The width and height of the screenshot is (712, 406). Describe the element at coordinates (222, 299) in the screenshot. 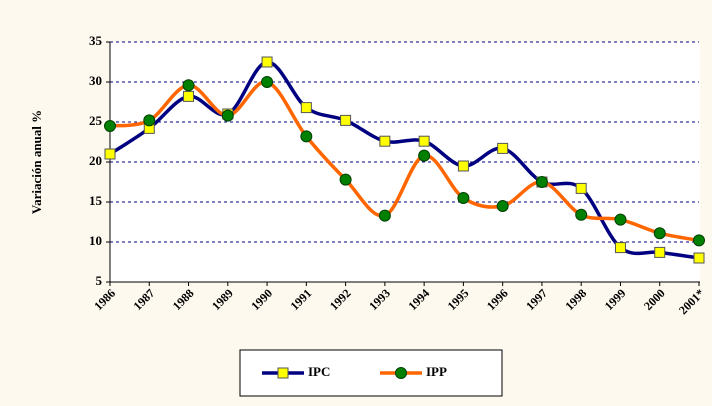

I see `x-tick-label: 1989` at that location.